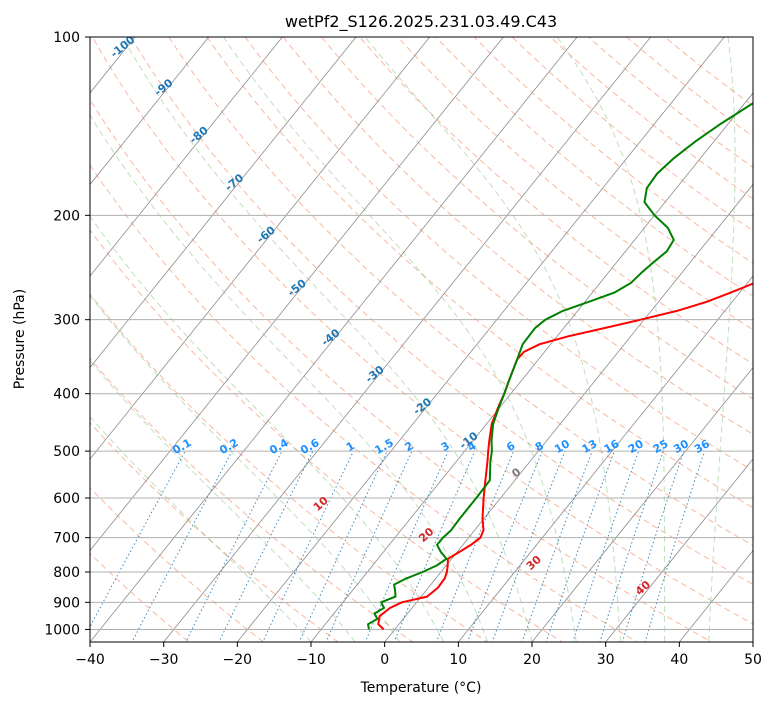 Image resolution: width=775 pixels, height=708 pixels. Describe the element at coordinates (409, 446) in the screenshot. I see `mixing-ratio-label: 2` at that location.